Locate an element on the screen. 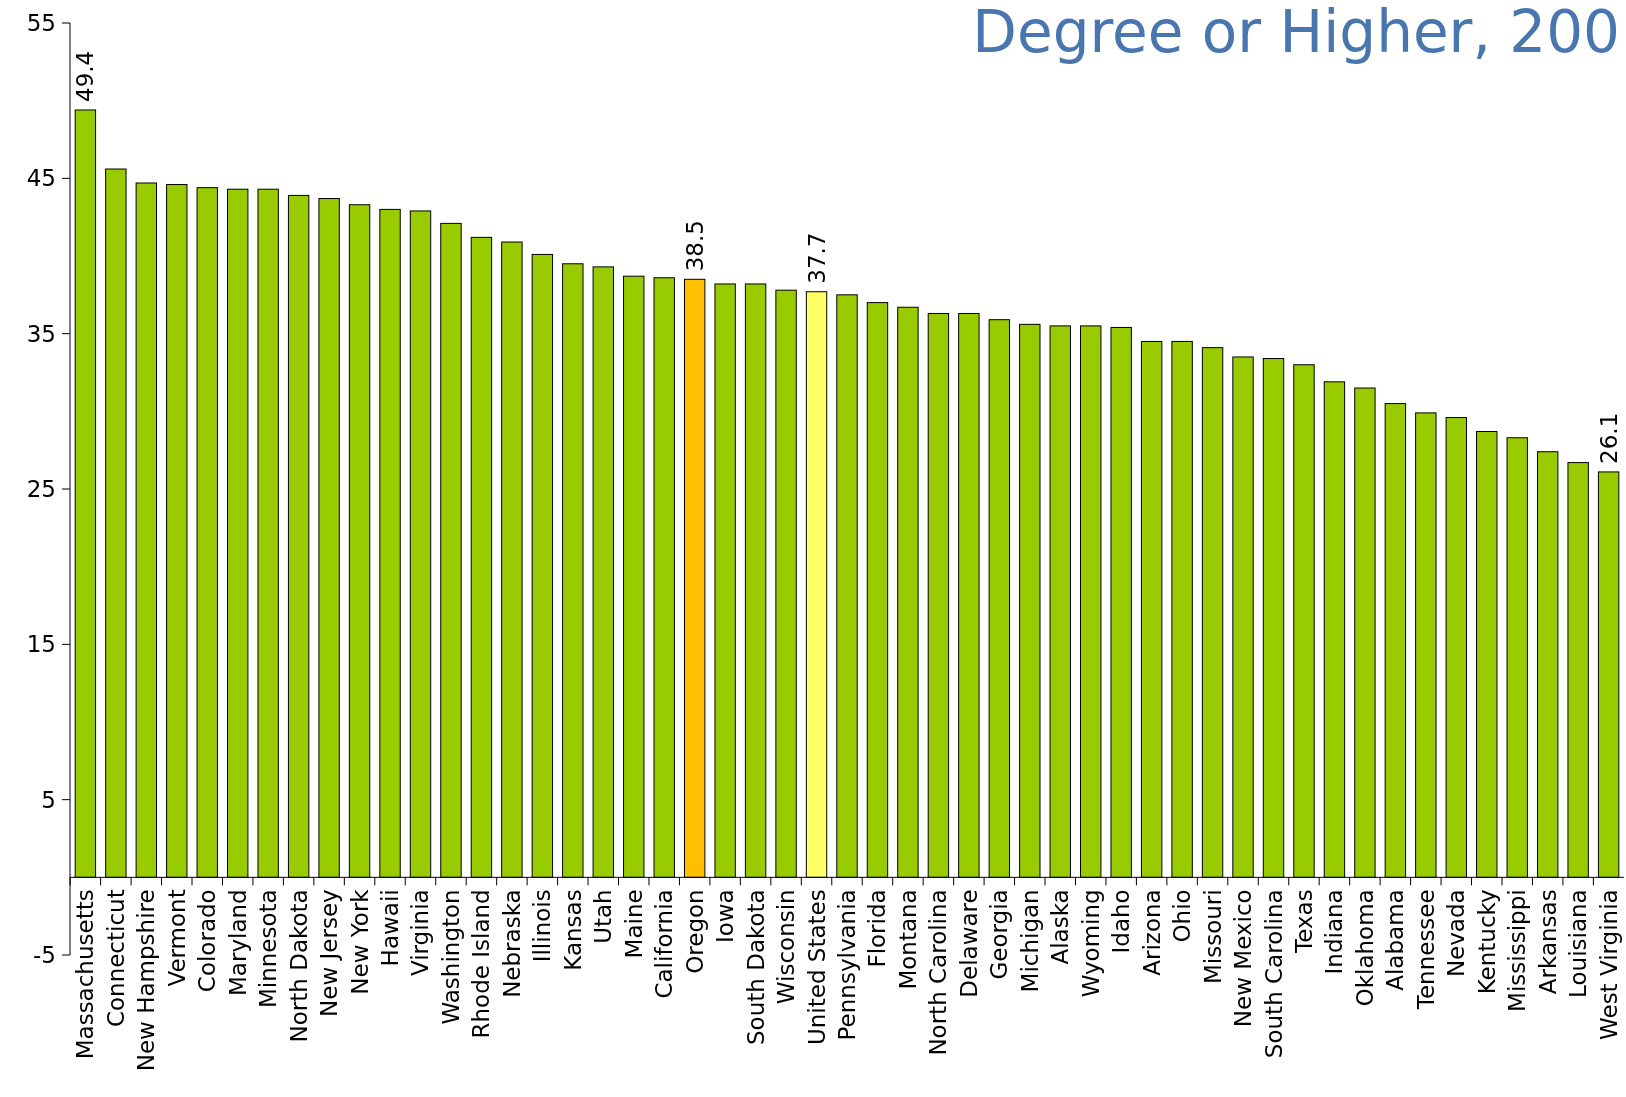 The height and width of the screenshot is (1097, 1626). x-tick-label: Florida is located at coordinates (877, 928).